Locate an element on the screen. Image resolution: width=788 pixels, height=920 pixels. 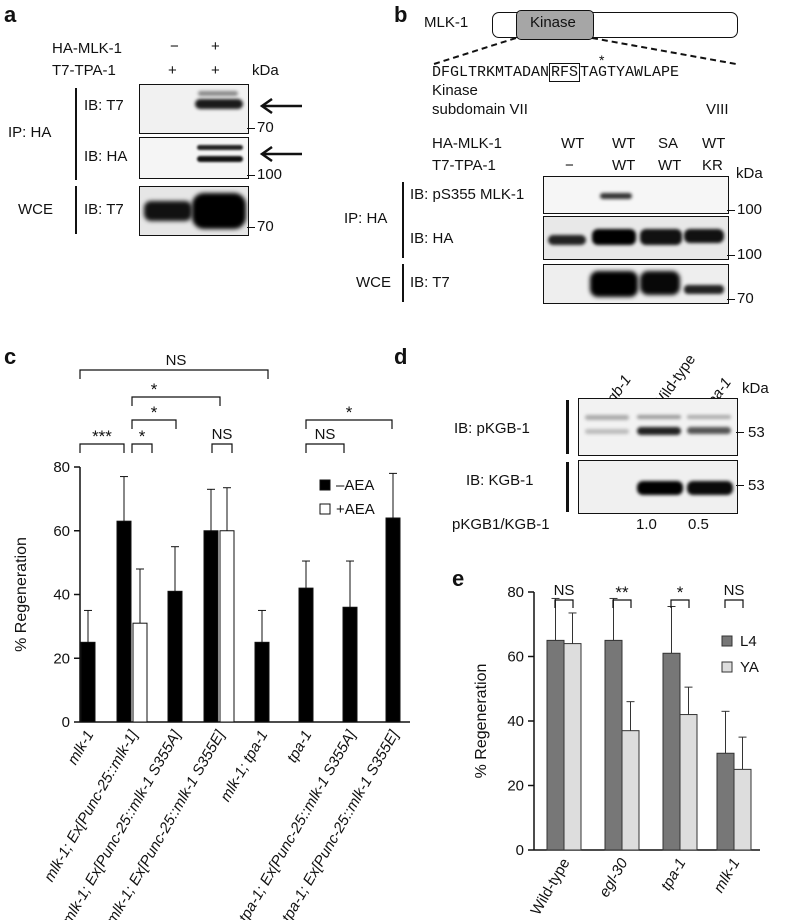
d-blot-pkgb1 is located at coordinates (658, 427).